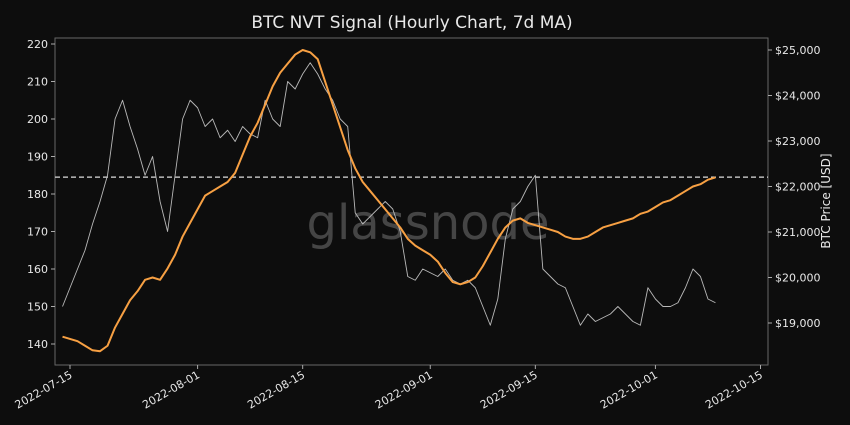 The width and height of the screenshot is (850, 425). What do you see at coordinates (37, 82) in the screenshot?
I see `y-tick-label: 210` at bounding box center [37, 82].